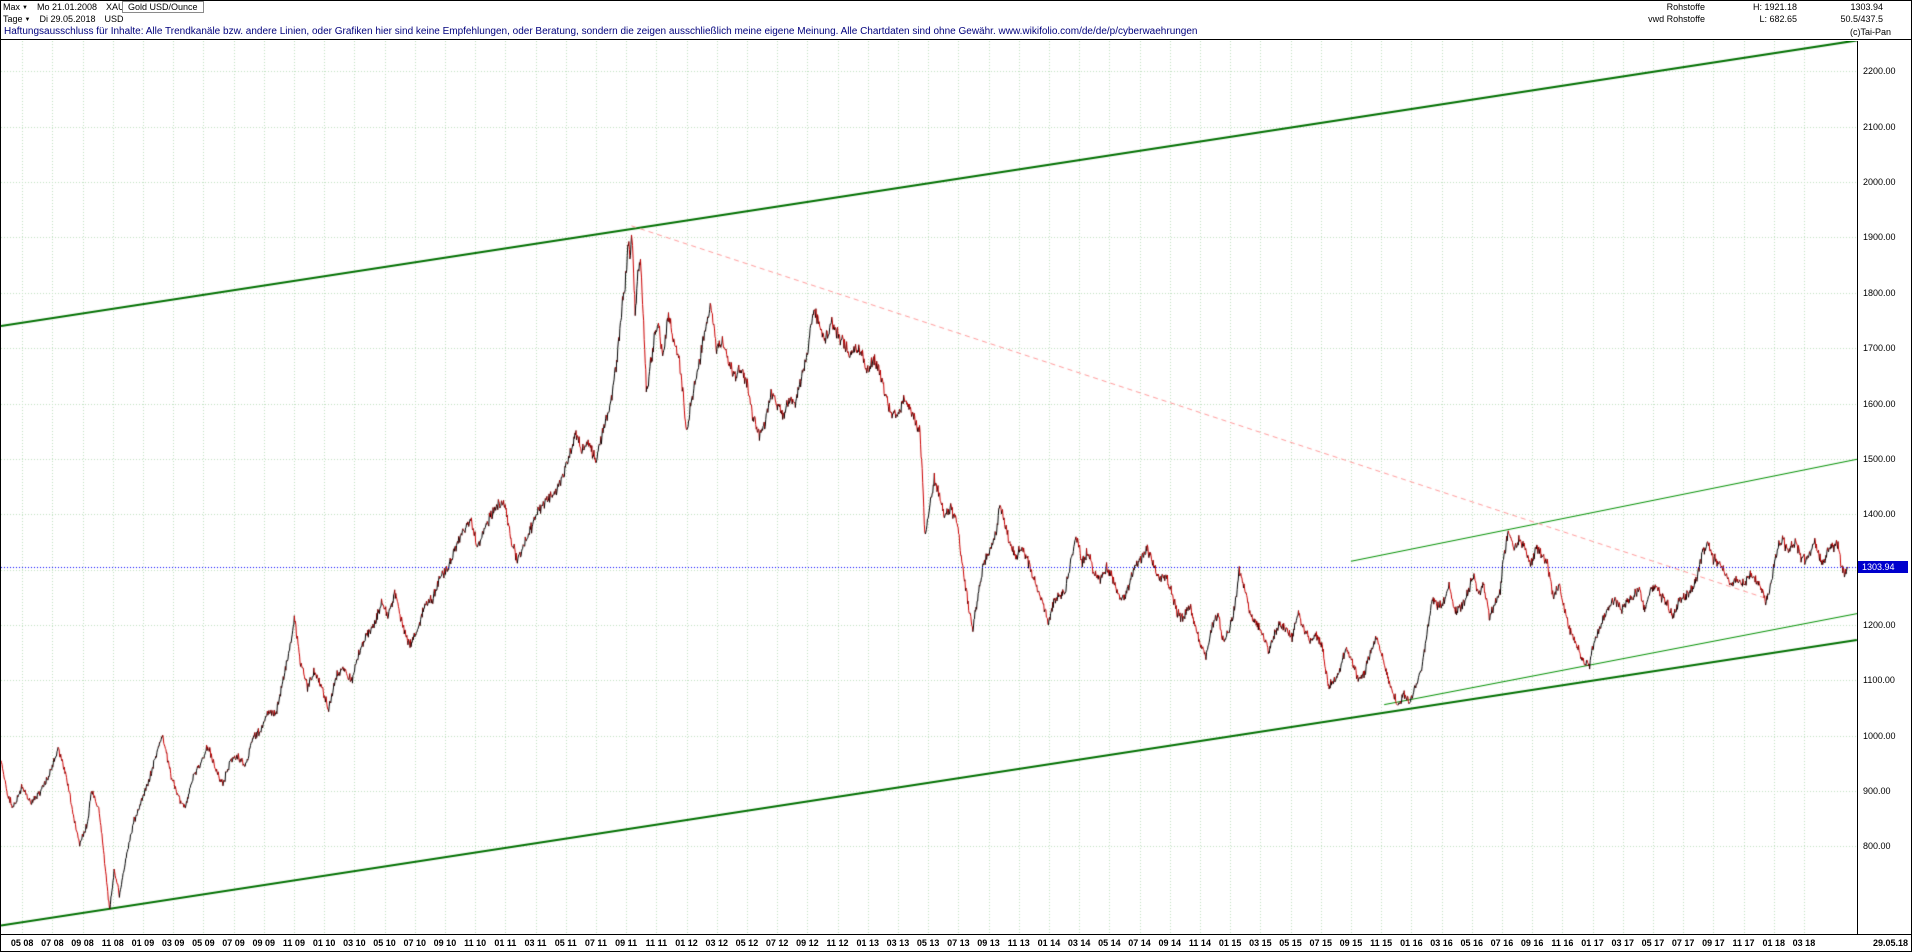 The height and width of the screenshot is (952, 1912). What do you see at coordinates (1866, 7) in the screenshot?
I see `last-price-value: 1303.94` at bounding box center [1866, 7].